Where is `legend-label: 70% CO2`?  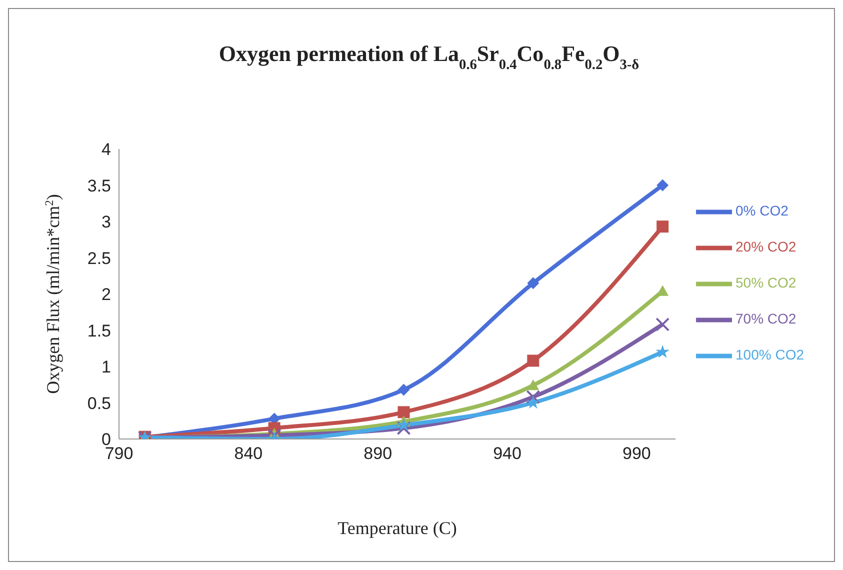
legend-label: 70% CO2 is located at coordinates (766, 318).